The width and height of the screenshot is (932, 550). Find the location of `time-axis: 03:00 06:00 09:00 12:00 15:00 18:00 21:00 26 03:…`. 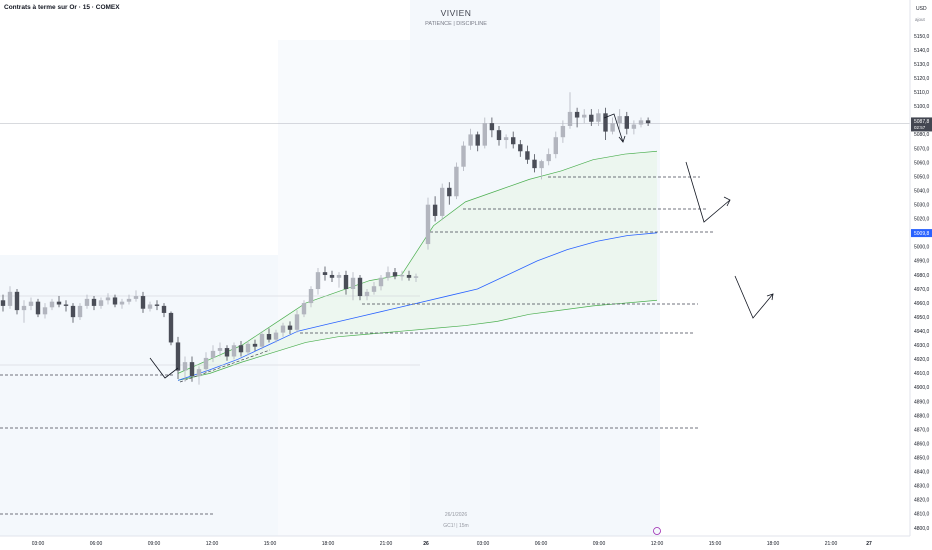

time-axis: 03:00 06:00 09:00 12:00 15:00 18:00 21:00 26 03:… is located at coordinates (452, 544).